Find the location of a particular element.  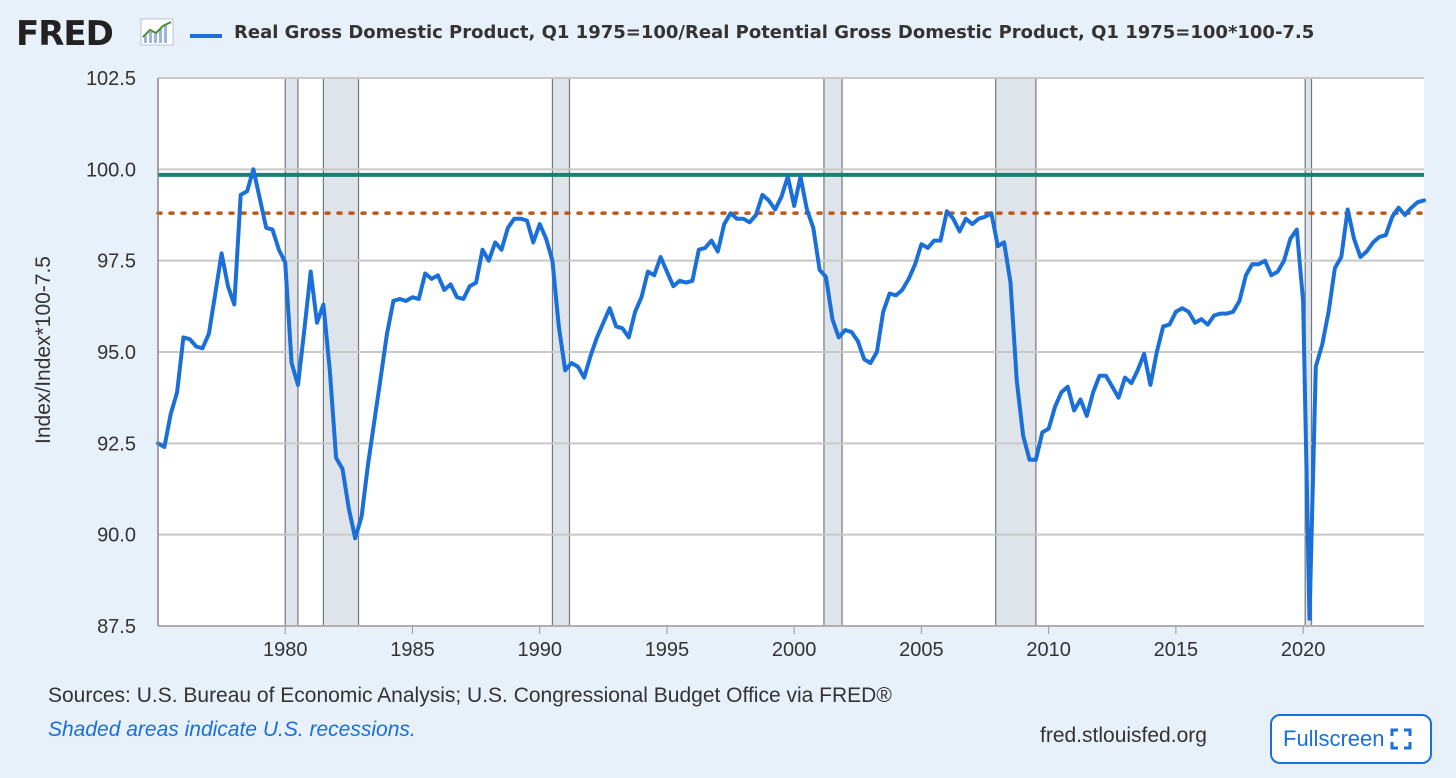

x-tick-label: 1995 is located at coordinates (667, 650).